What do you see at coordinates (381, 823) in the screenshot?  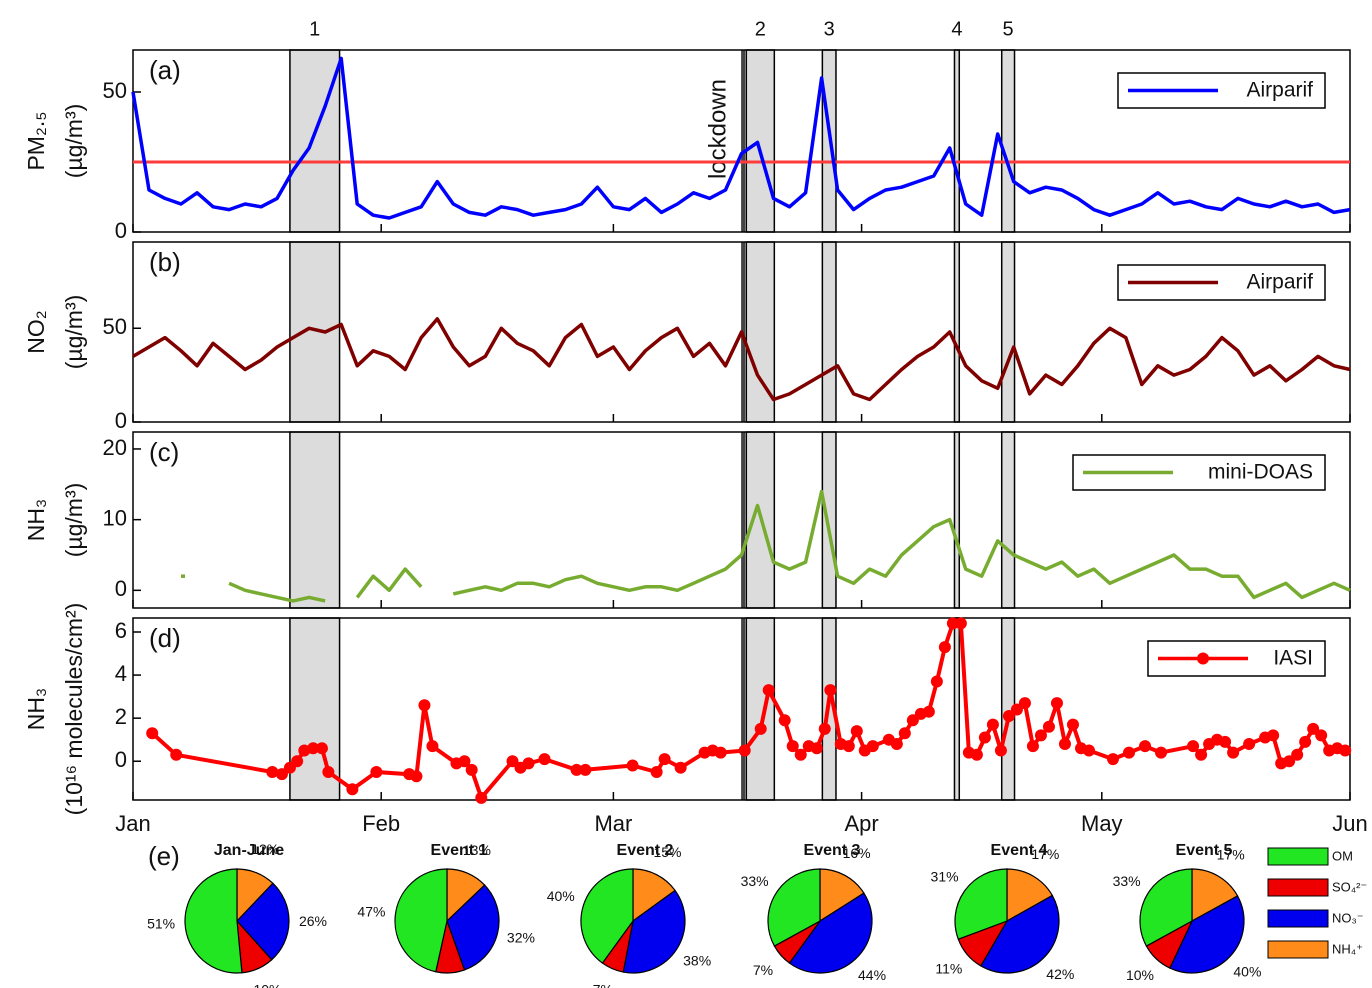 I see `x-tick-label: Feb` at bounding box center [381, 823].